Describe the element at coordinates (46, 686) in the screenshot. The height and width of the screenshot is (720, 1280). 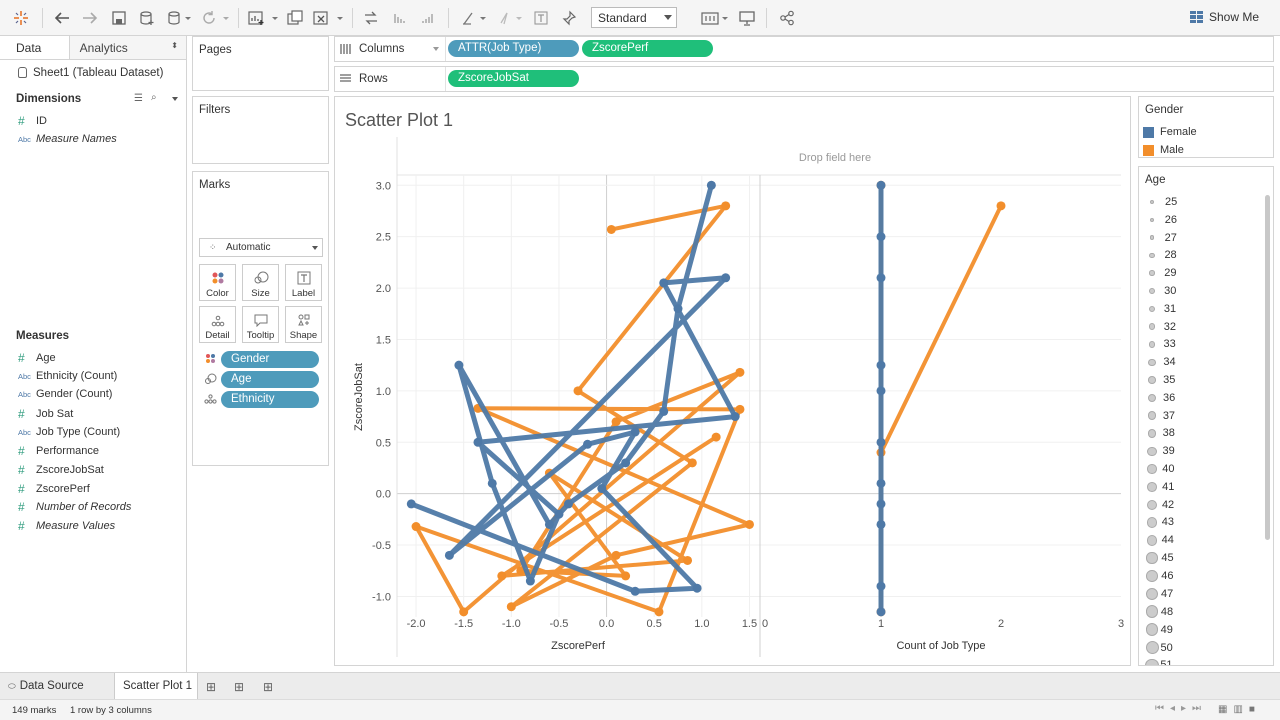
I see `data-source-tab: ⬭ Data Source` at that location.